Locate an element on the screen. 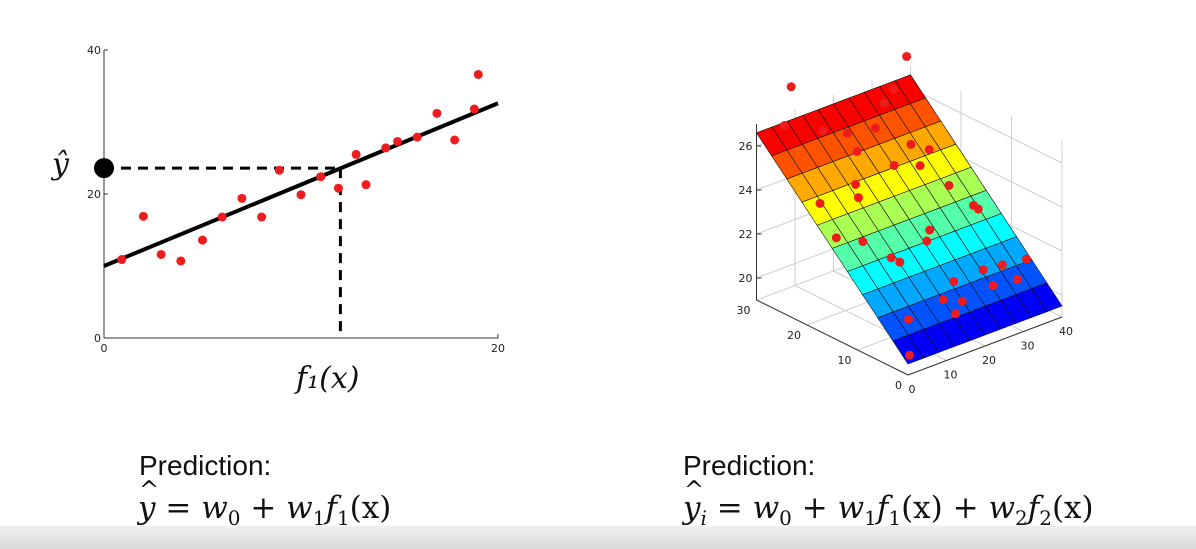 The image size is (1196, 549). z-tick-label: 26 is located at coordinates (746, 146).